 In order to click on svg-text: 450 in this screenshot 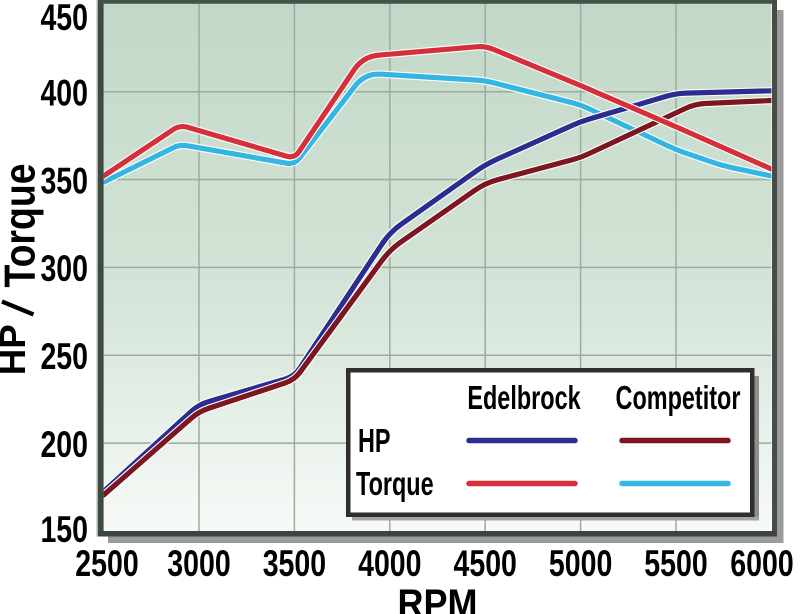, I will do `click(64, 19)`.